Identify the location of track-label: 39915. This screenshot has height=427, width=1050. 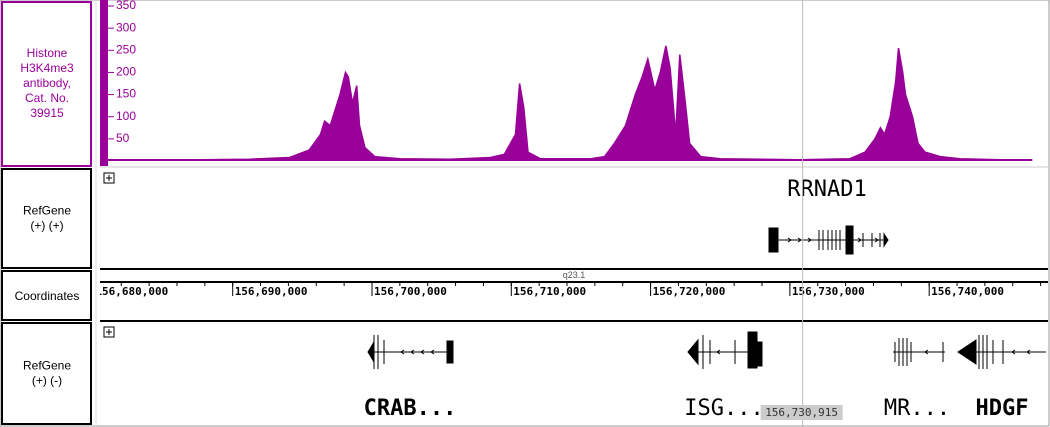
(47, 113).